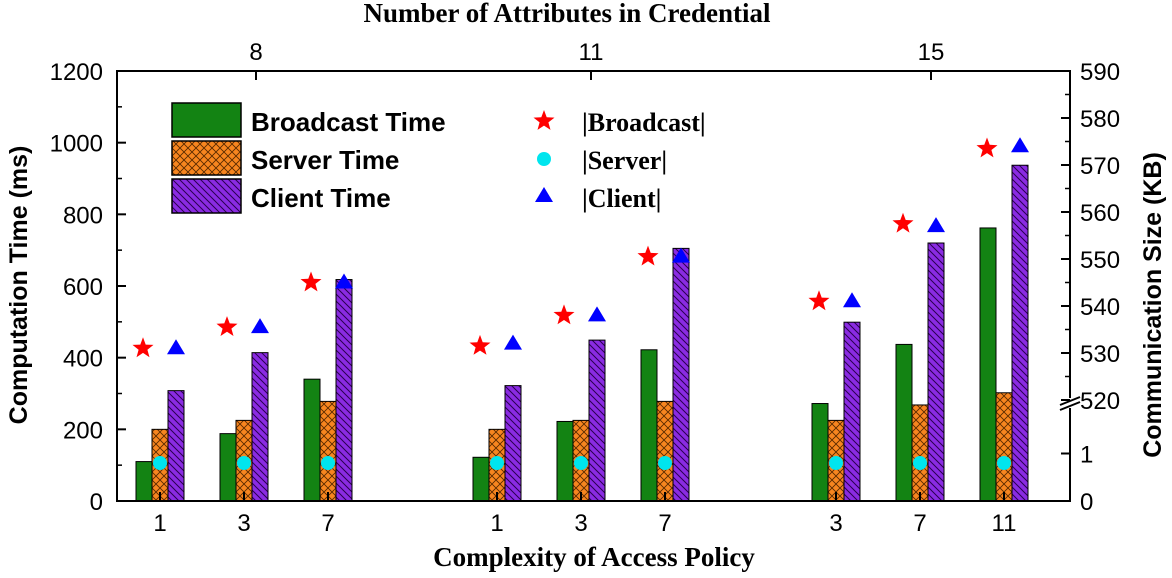 The height and width of the screenshot is (578, 1172). Describe the element at coordinates (624, 160) in the screenshot. I see `legend-label-server-size: |Server|` at that location.